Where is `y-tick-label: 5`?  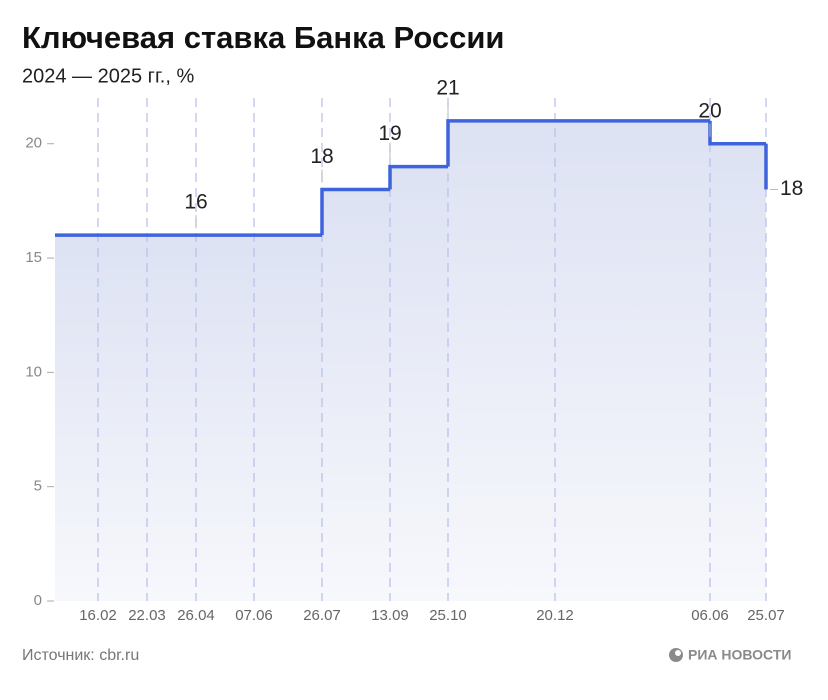
y-tick-label: 5 is located at coordinates (38, 486).